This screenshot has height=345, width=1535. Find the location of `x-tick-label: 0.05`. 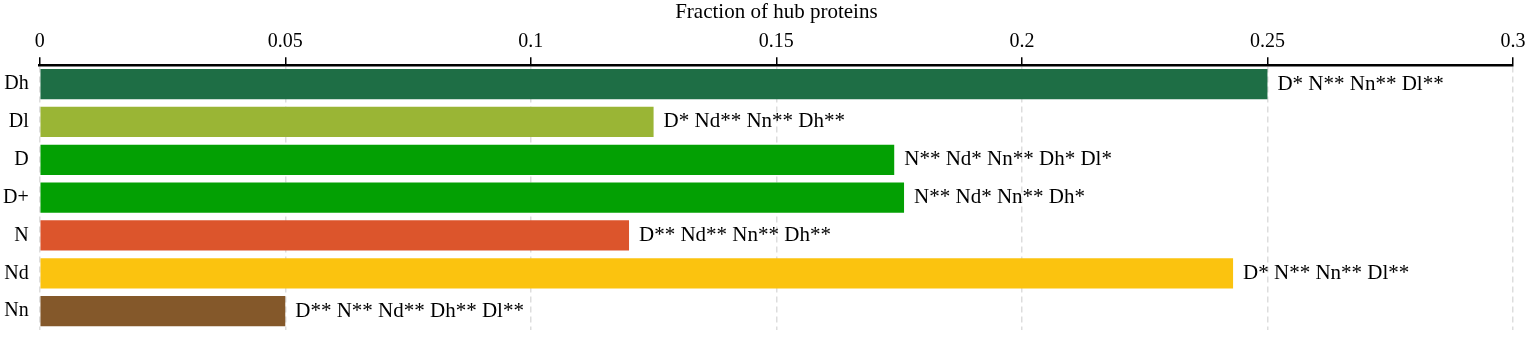

x-tick-label: 0.05 is located at coordinates (285, 40).